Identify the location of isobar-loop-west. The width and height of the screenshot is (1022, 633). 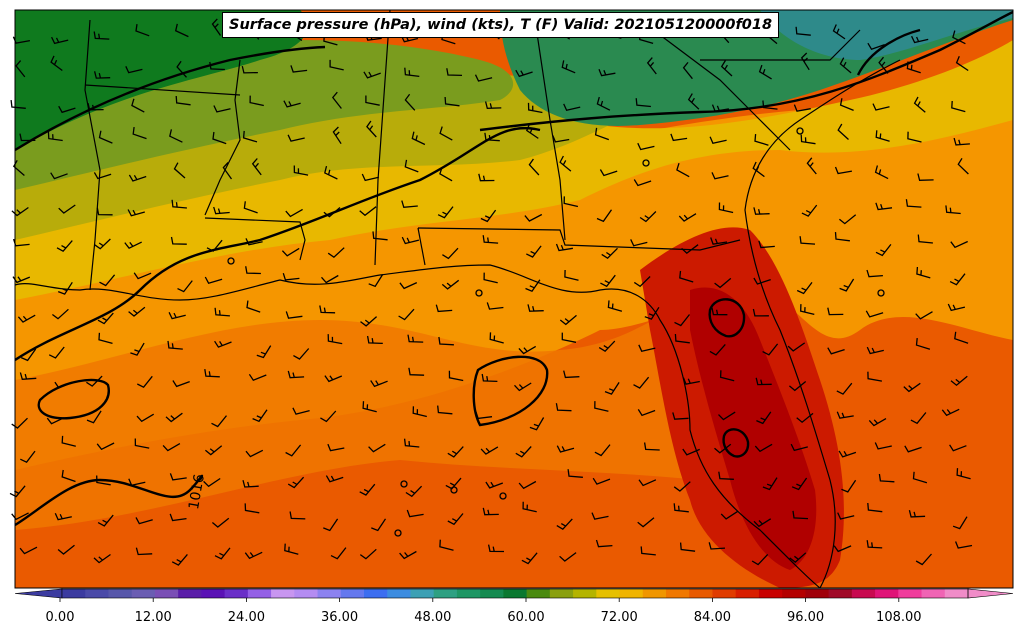
(73, 399).